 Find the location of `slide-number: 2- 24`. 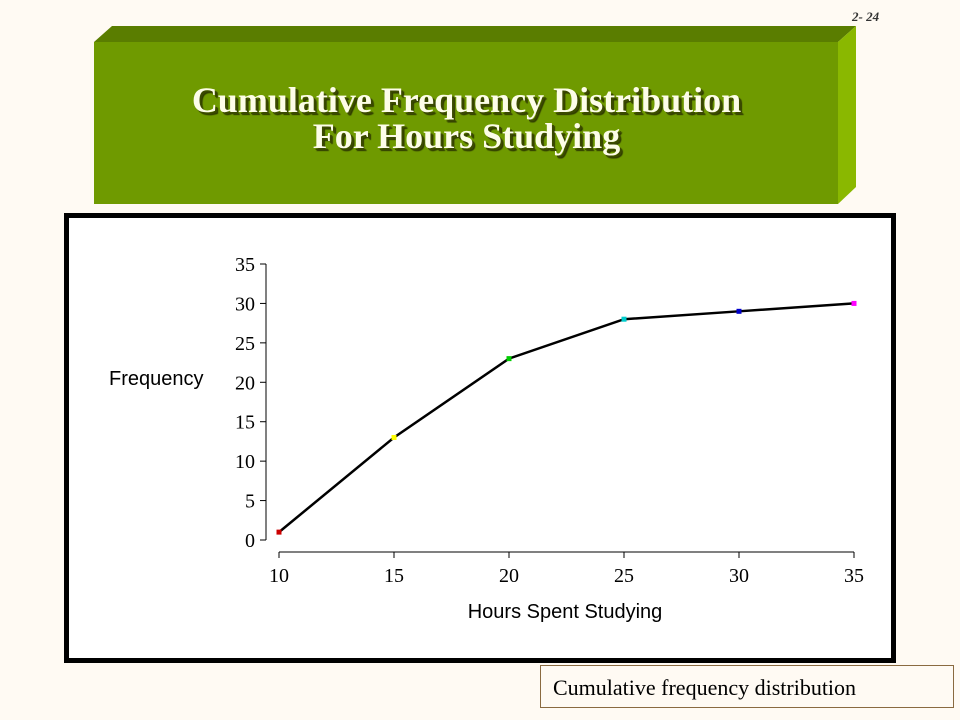

slide-number: 2- 24 is located at coordinates (866, 16).